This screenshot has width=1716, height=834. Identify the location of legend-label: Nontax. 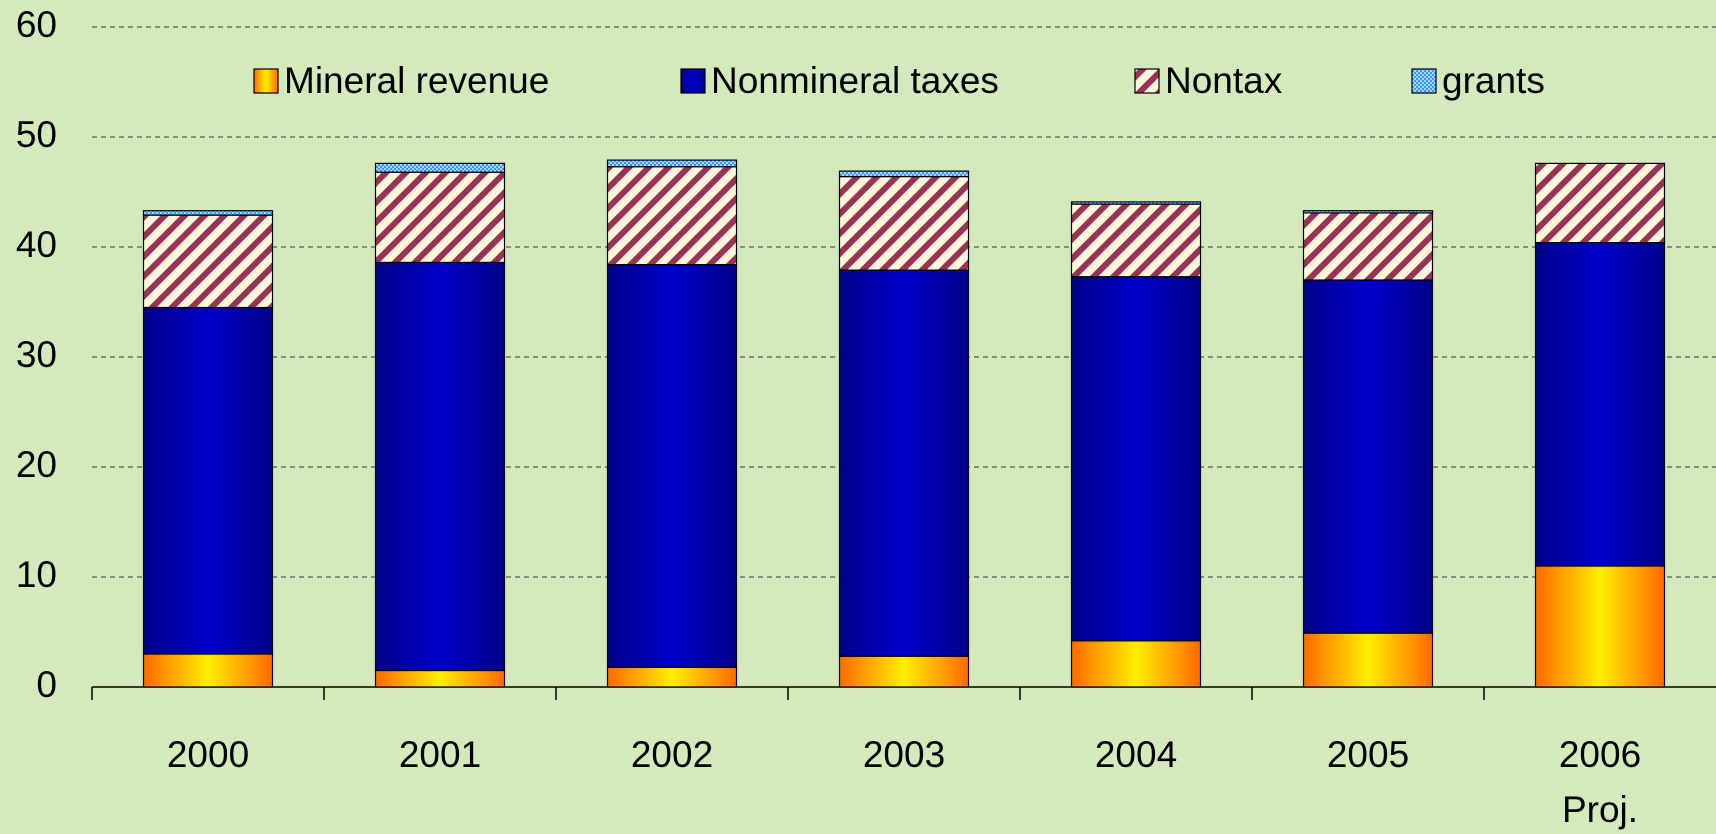
(1224, 80).